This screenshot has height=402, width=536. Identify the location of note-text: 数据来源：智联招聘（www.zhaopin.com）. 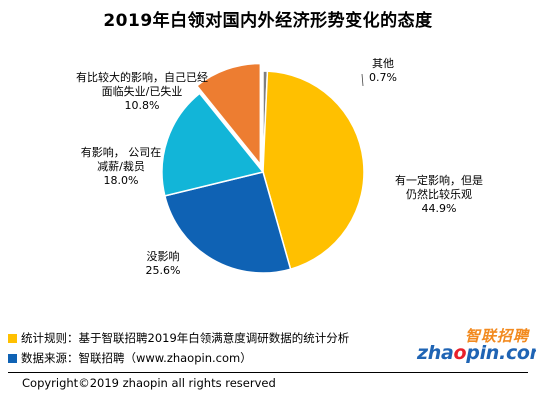
(136, 358).